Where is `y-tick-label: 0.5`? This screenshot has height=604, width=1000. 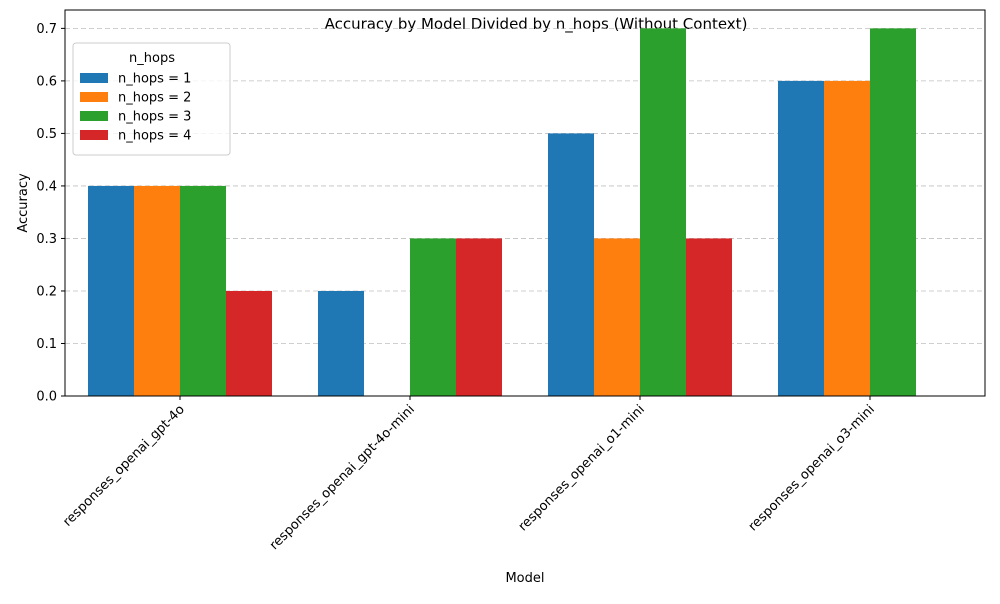
y-tick-label: 0.5 is located at coordinates (46, 134).